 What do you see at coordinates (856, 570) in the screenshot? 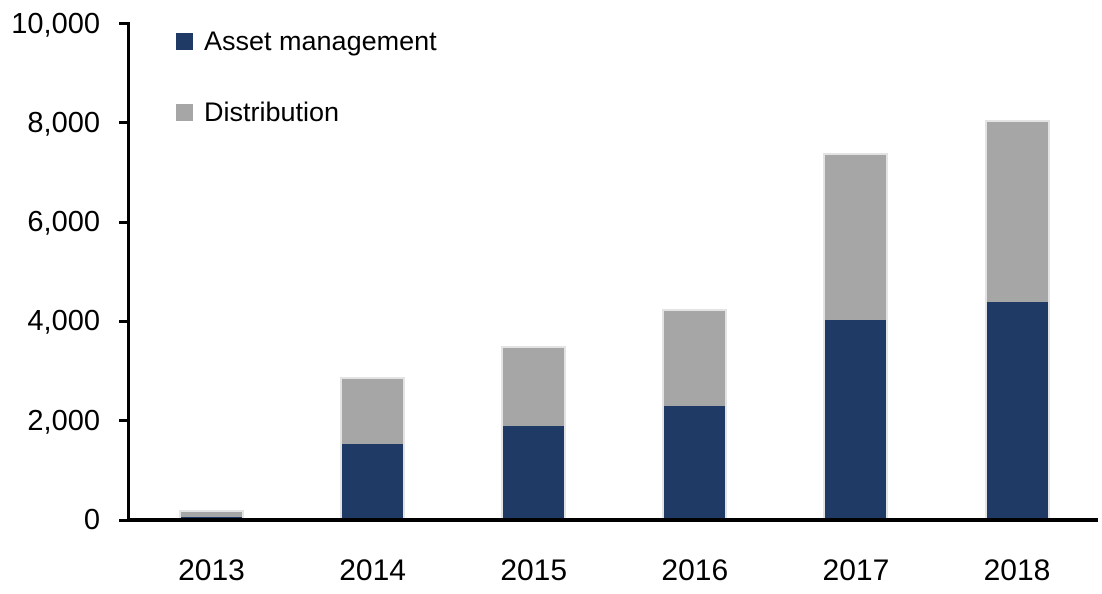
I see `x-tick-label: 2017` at bounding box center [856, 570].